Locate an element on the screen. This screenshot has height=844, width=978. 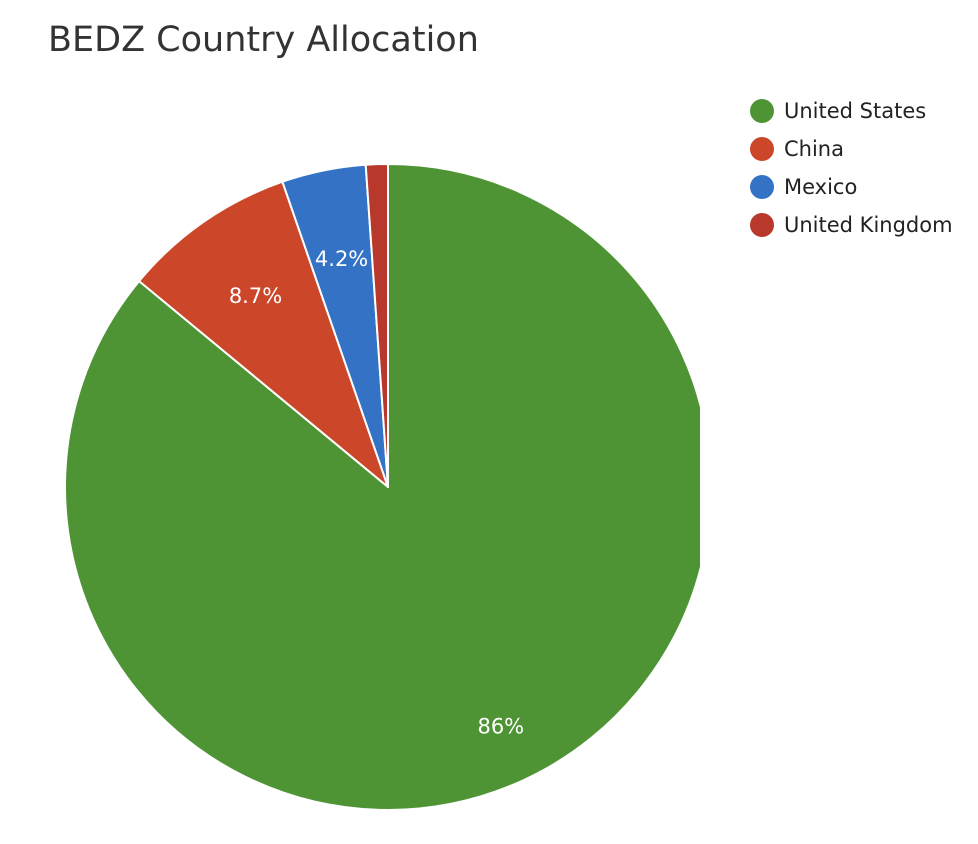
legend-label-united-states: United States is located at coordinates (855, 111).